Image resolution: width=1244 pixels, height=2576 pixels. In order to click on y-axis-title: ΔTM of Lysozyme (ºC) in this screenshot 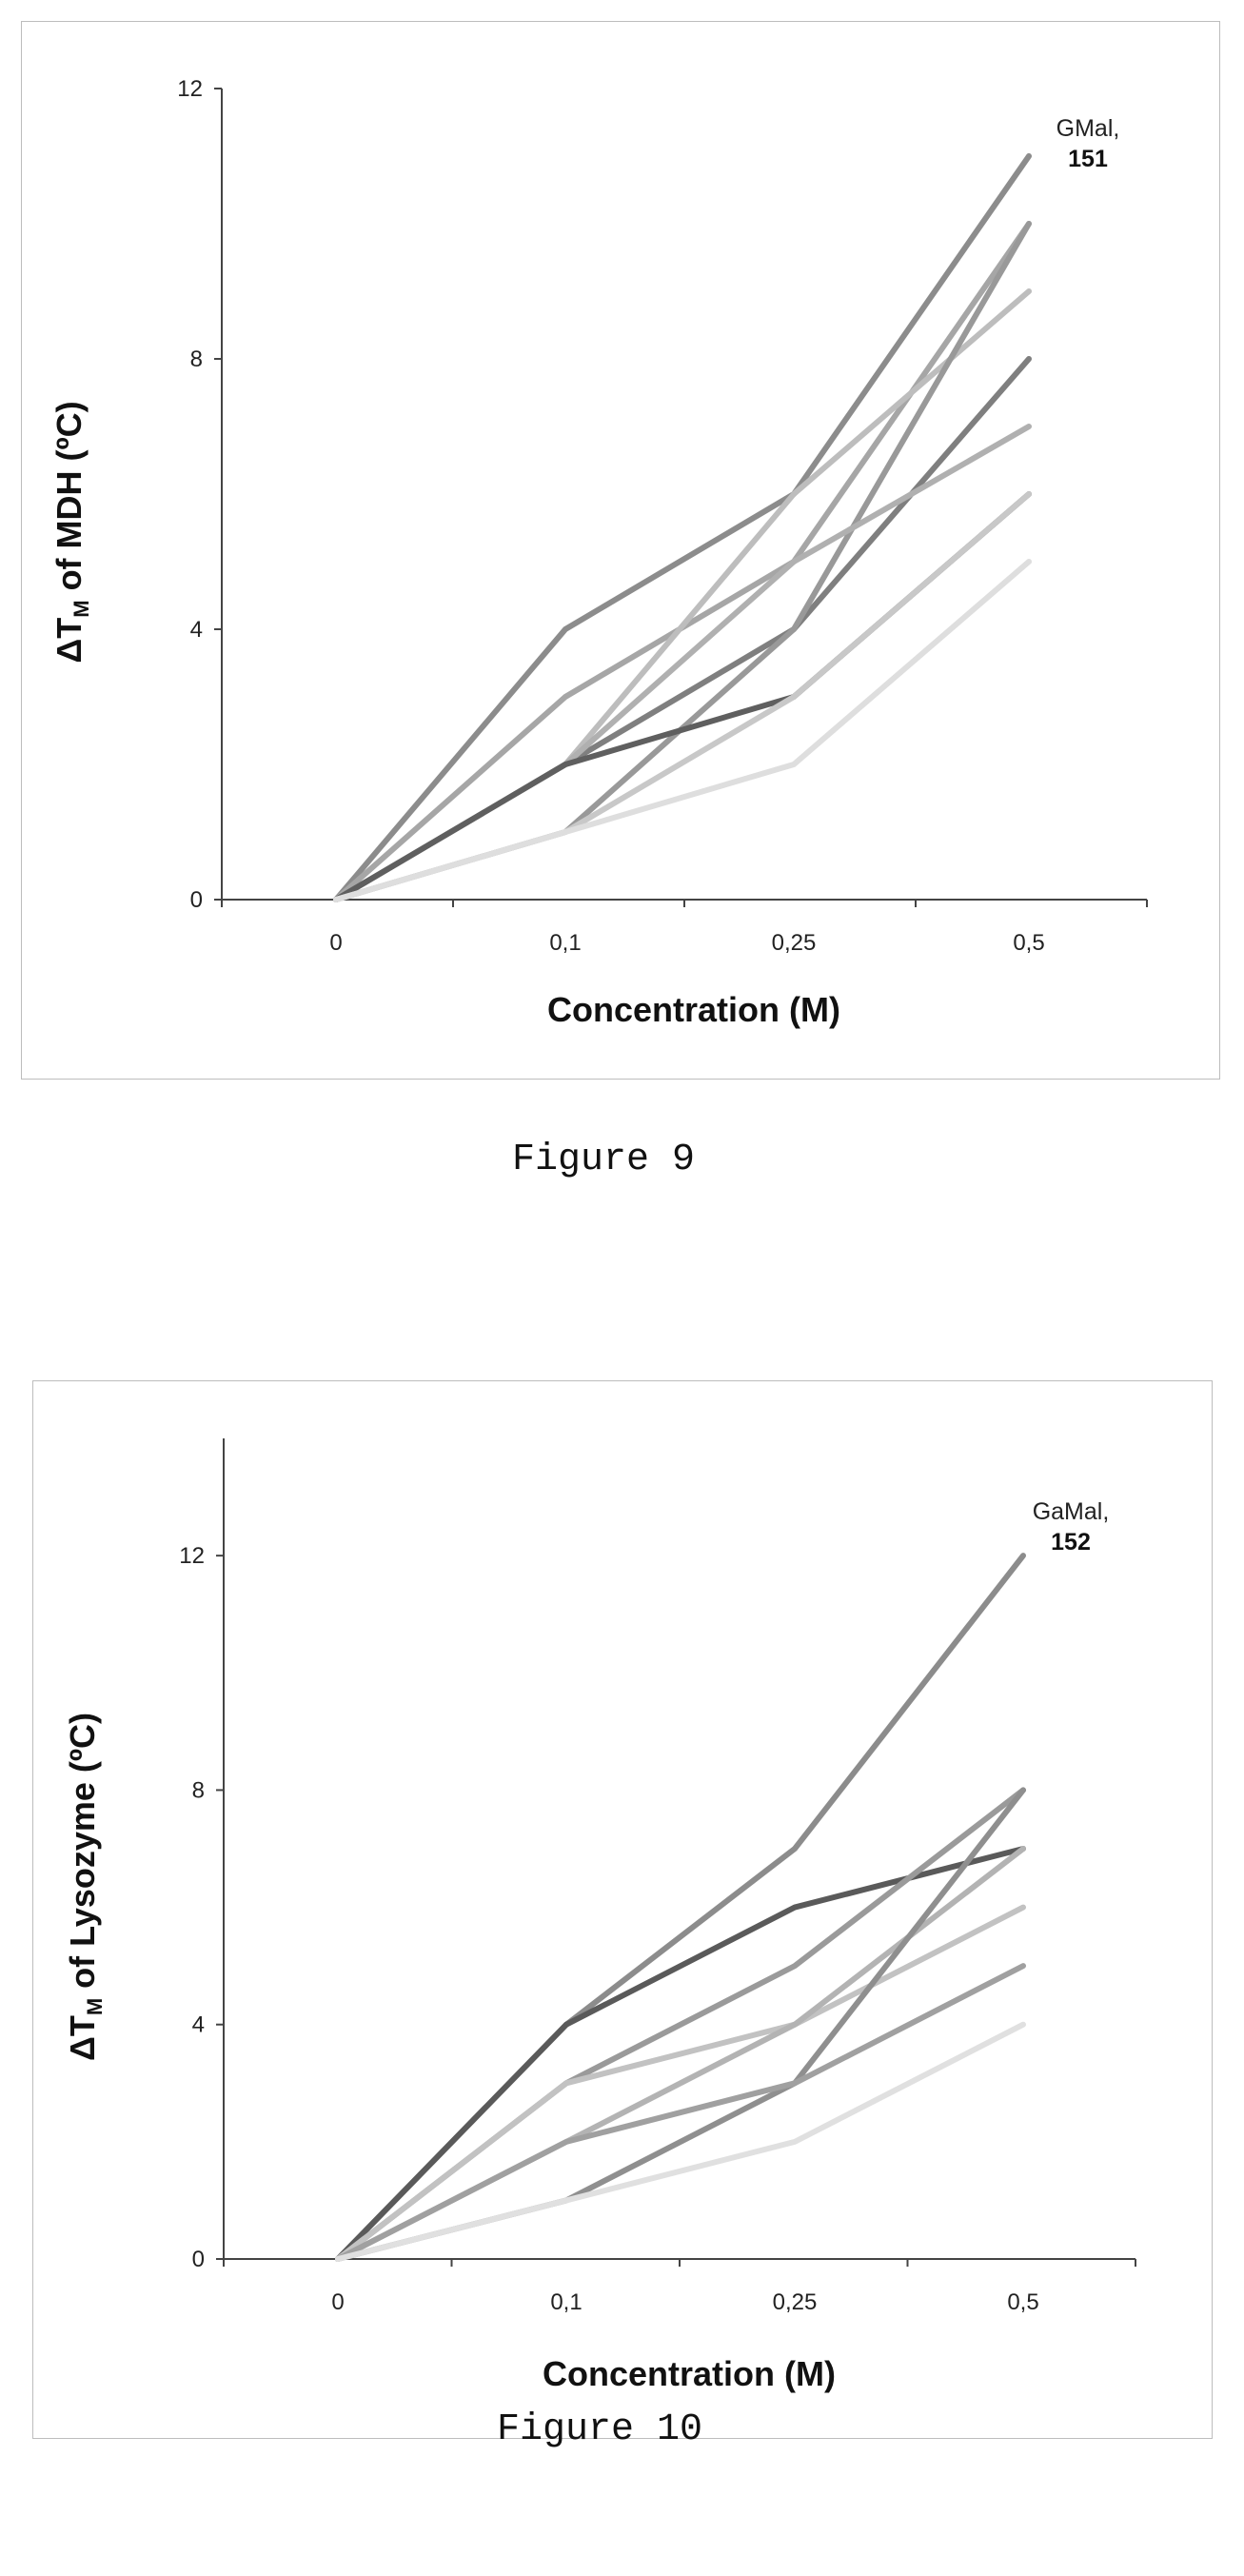, I will do `click(85, 1887)`.